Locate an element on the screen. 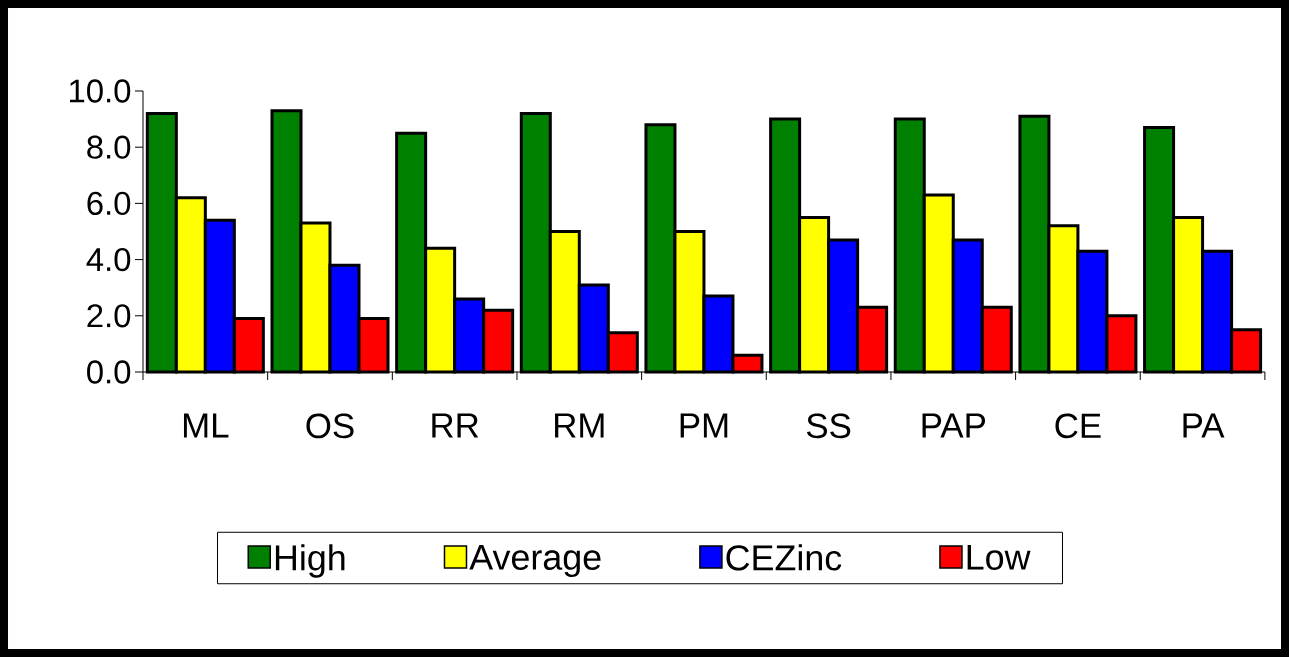 The height and width of the screenshot is (657, 1289). legend-label: CEZinc is located at coordinates (784, 557).